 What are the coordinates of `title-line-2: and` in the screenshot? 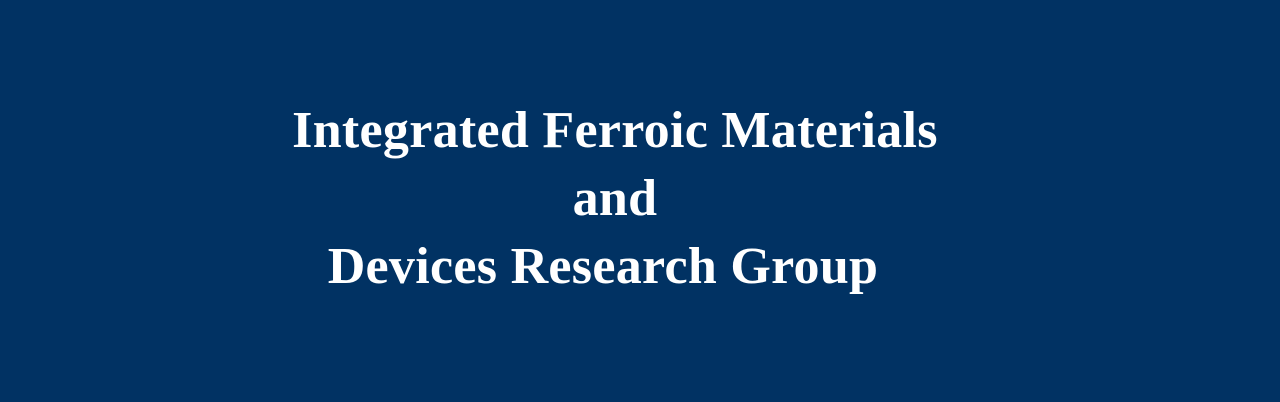 It's located at (615, 198).